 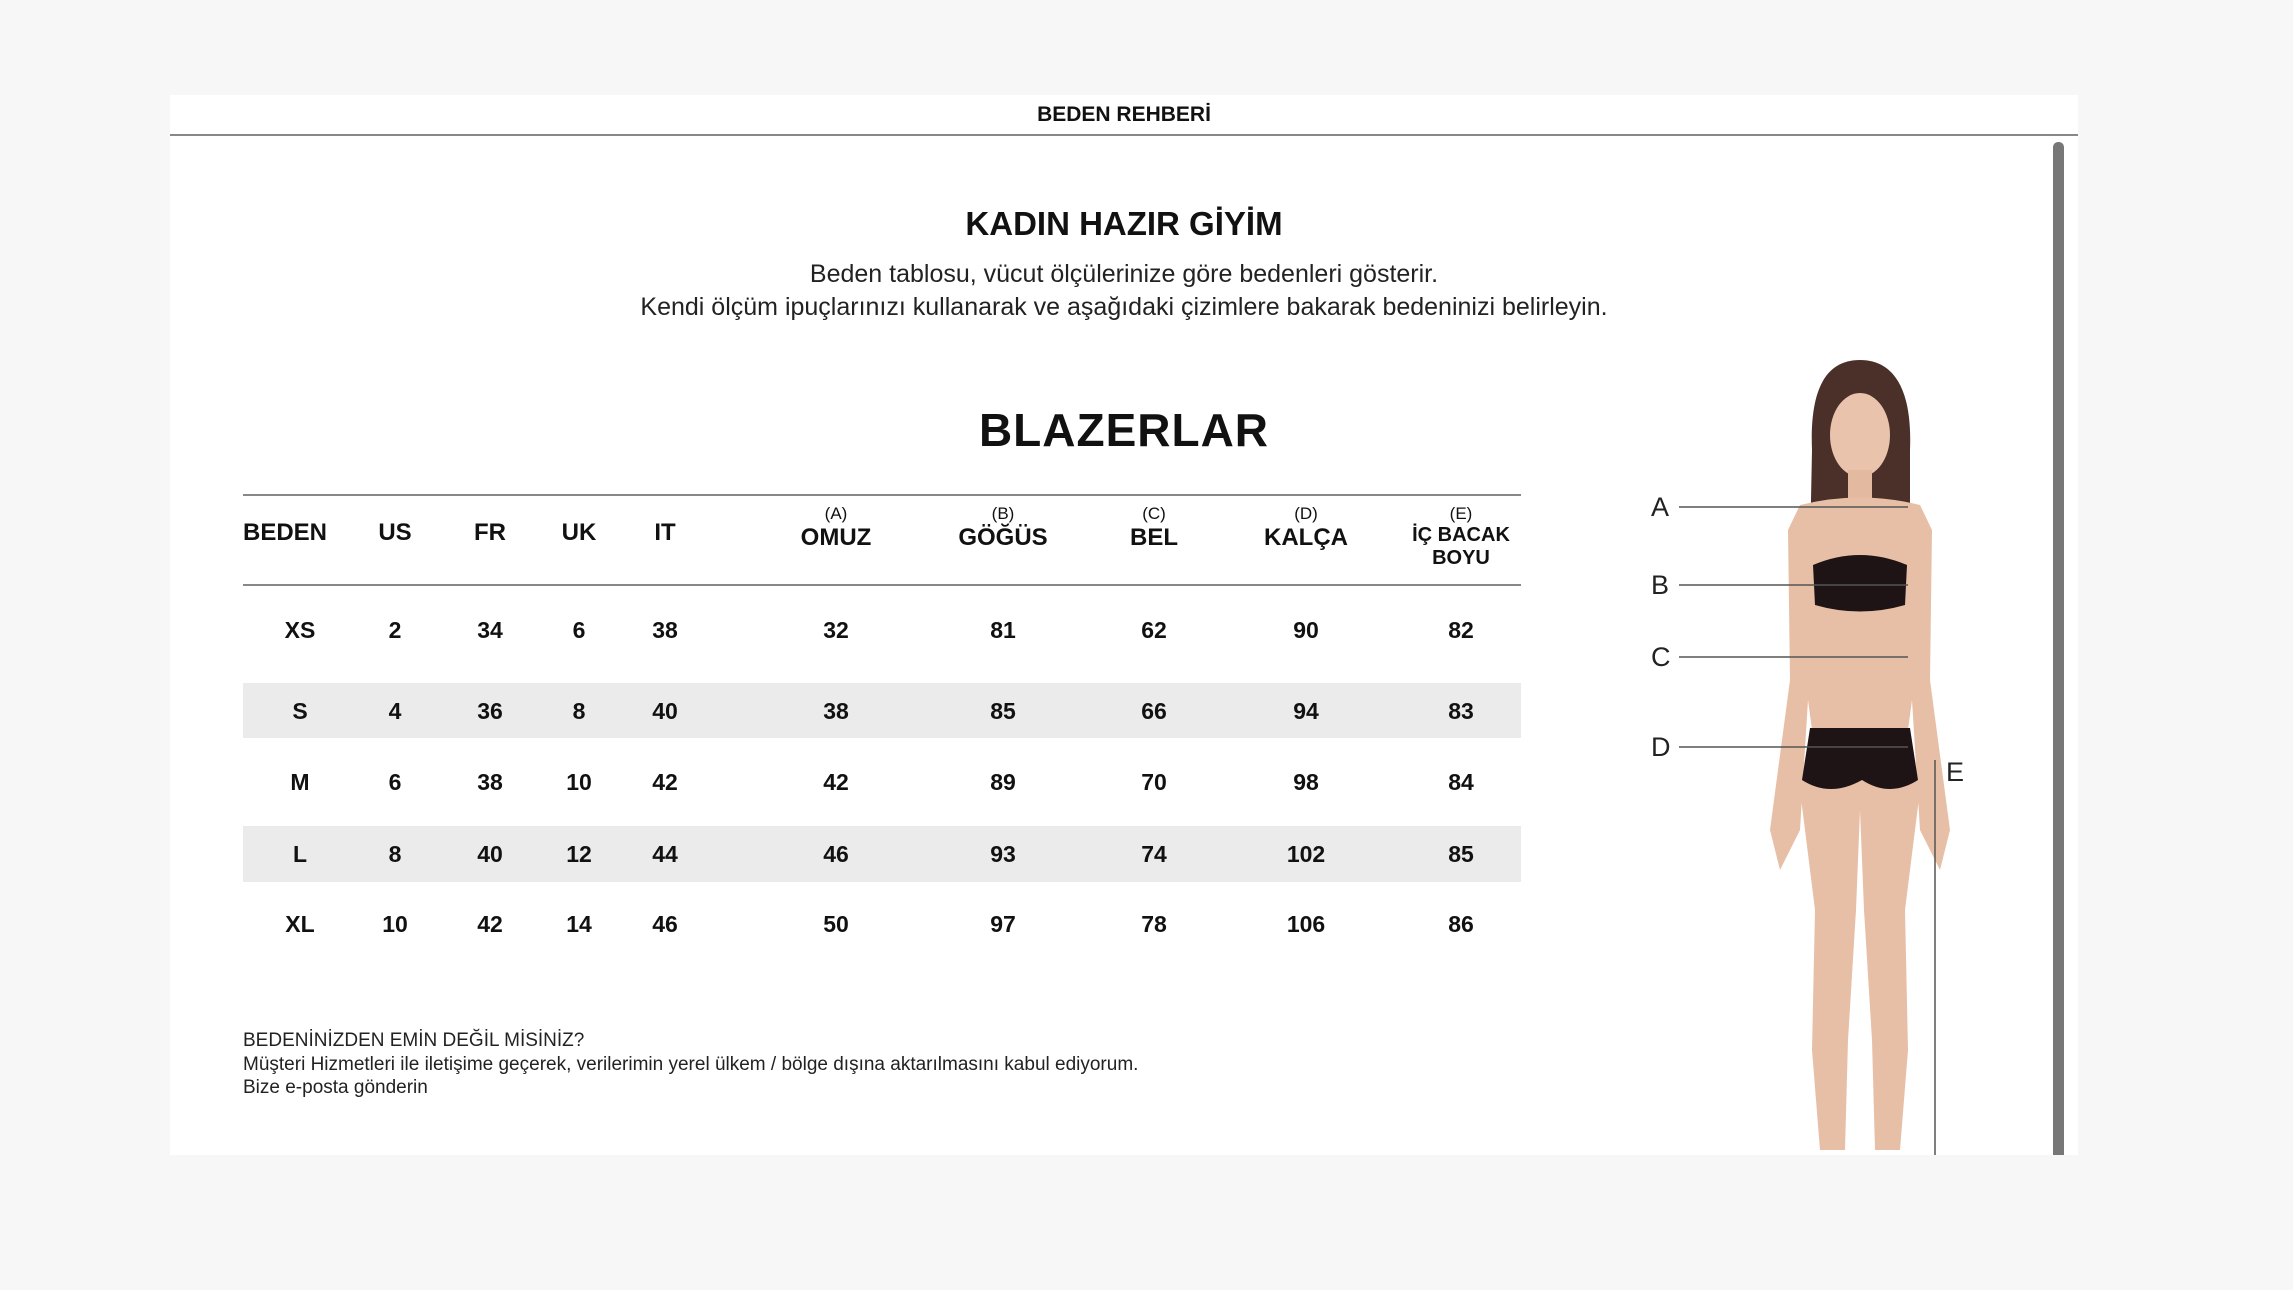 I want to click on column-header-label: IT, so click(x=665, y=532).